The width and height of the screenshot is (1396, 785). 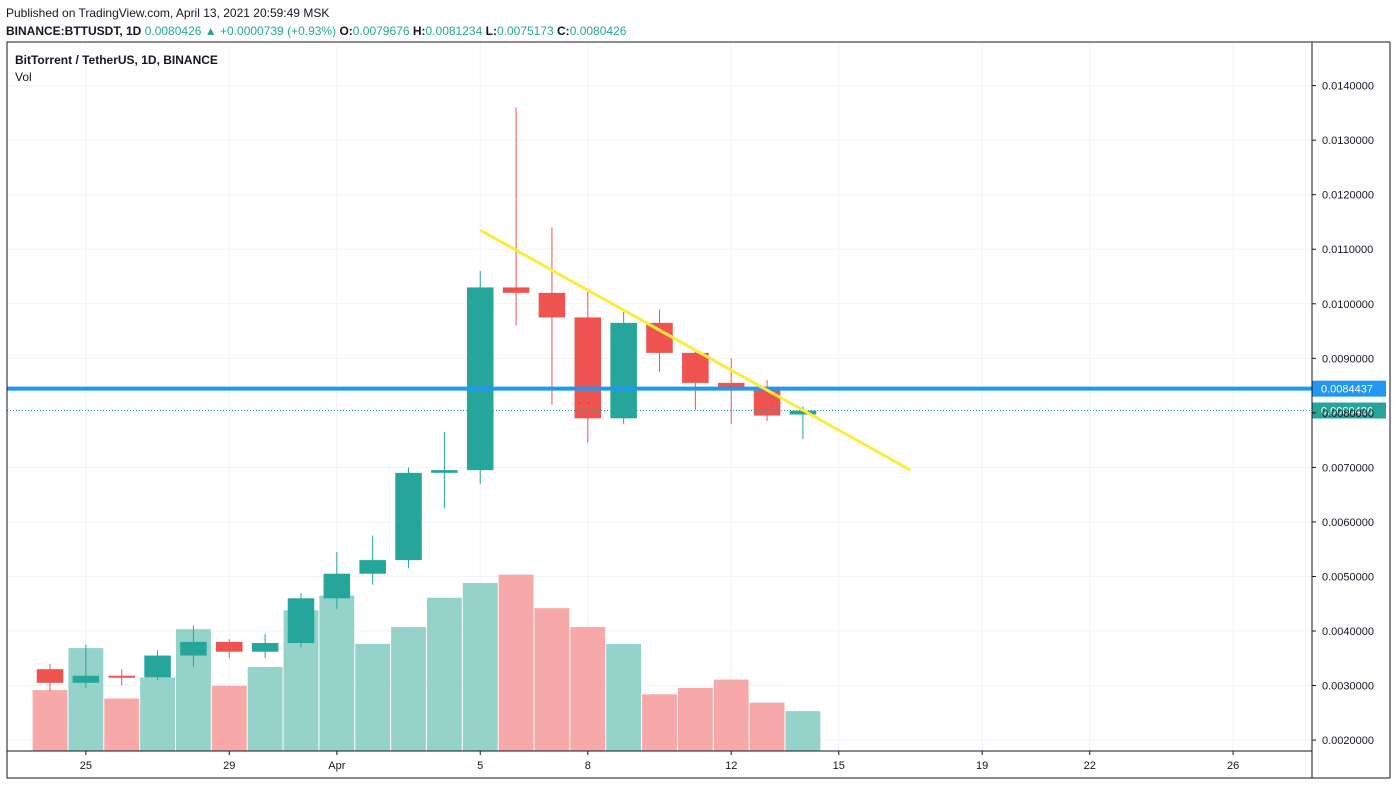 I want to click on low-label: L:, so click(x=491, y=31).